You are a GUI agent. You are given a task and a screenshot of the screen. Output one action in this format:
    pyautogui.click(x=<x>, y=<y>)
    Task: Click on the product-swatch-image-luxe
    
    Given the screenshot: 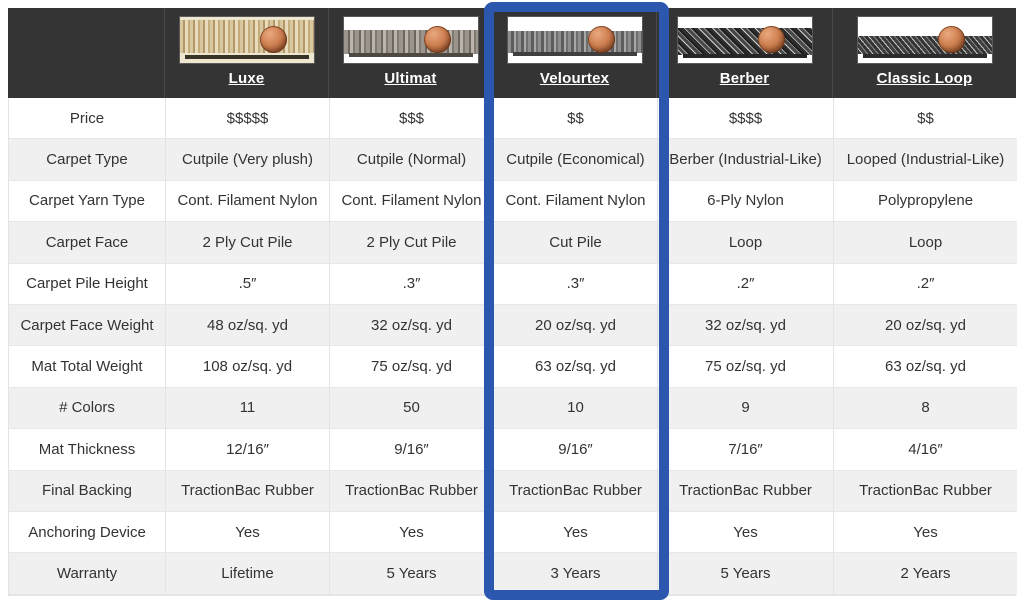 What is the action you would take?
    pyautogui.click(x=246, y=40)
    